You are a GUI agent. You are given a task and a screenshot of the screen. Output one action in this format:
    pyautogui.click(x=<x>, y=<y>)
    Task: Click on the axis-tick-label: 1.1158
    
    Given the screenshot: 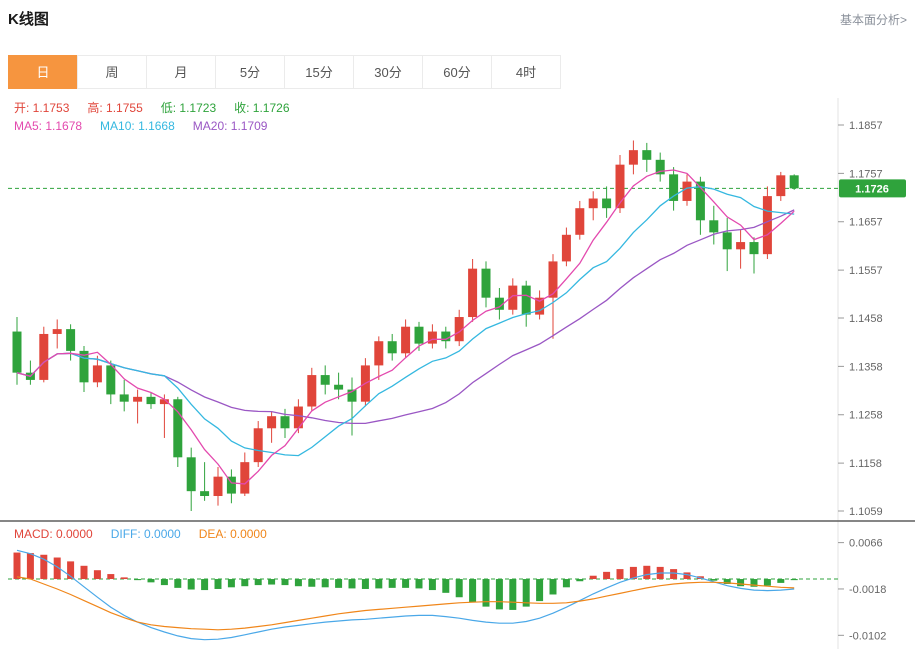 What is the action you would take?
    pyautogui.click(x=865, y=464)
    